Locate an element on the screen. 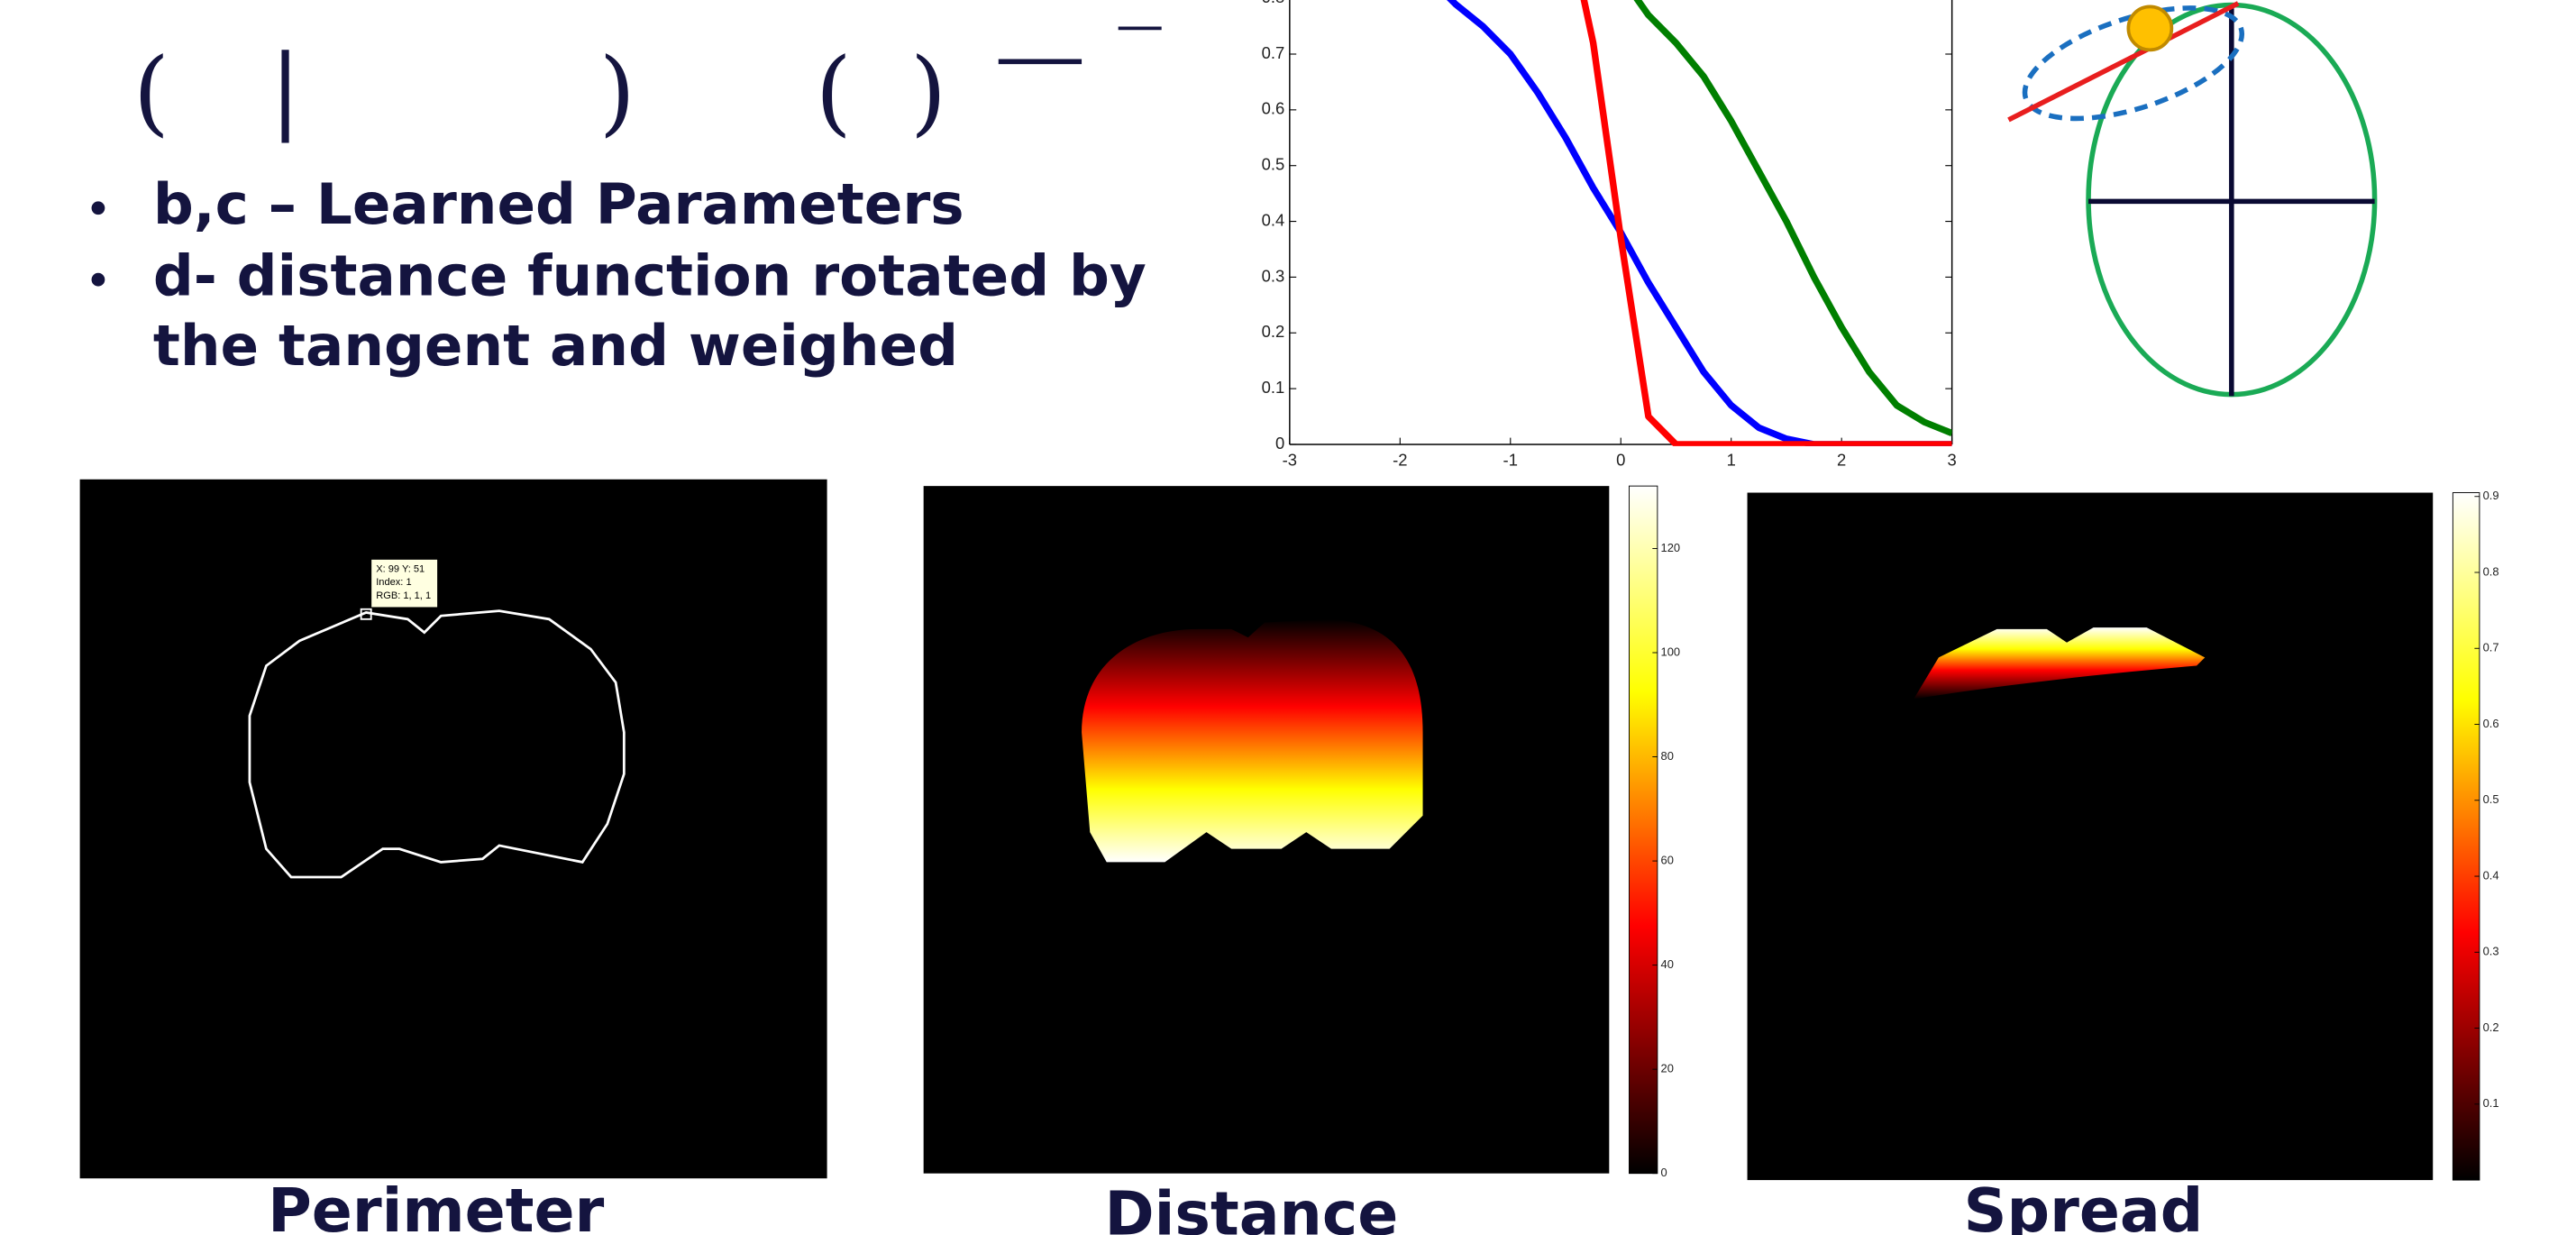 Image resolution: width=2576 pixels, height=1235 pixels. colorbar-tick-label: 0.4 is located at coordinates (2491, 875).